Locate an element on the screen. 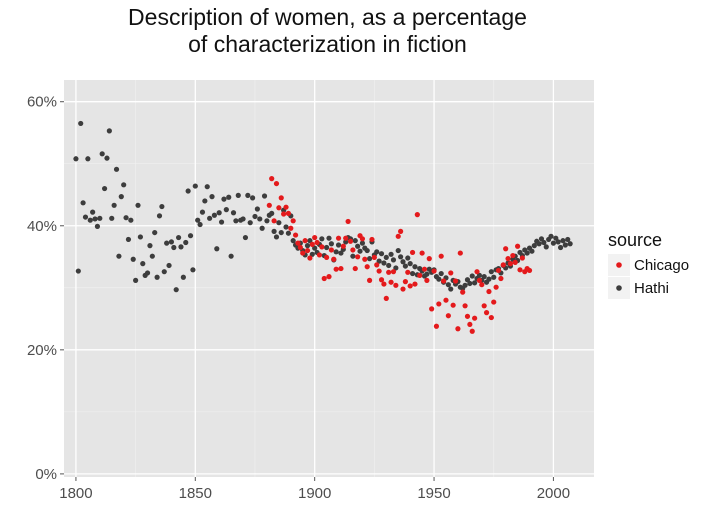 The width and height of the screenshot is (710, 519). x-tick-label: 1850 is located at coordinates (195, 493).